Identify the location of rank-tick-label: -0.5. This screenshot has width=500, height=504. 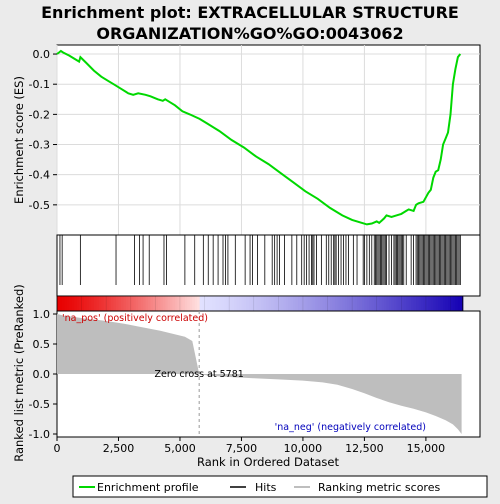
(39, 404).